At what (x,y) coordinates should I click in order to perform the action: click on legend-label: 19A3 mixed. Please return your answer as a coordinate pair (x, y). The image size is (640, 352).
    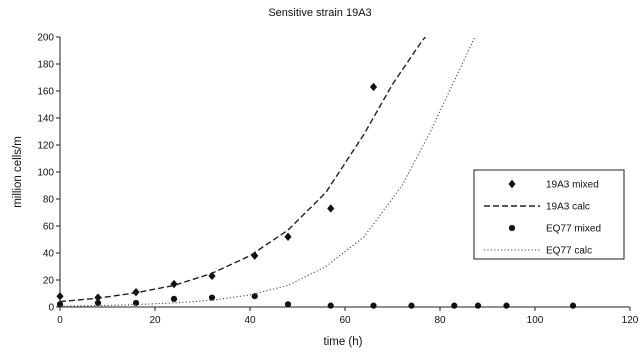
    Looking at the image, I should click on (572, 185).